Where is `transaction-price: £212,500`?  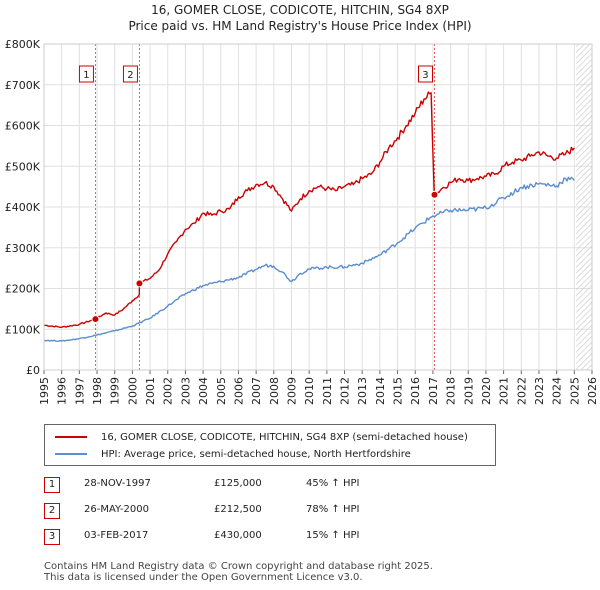
transaction-price: £212,500 is located at coordinates (238, 509).